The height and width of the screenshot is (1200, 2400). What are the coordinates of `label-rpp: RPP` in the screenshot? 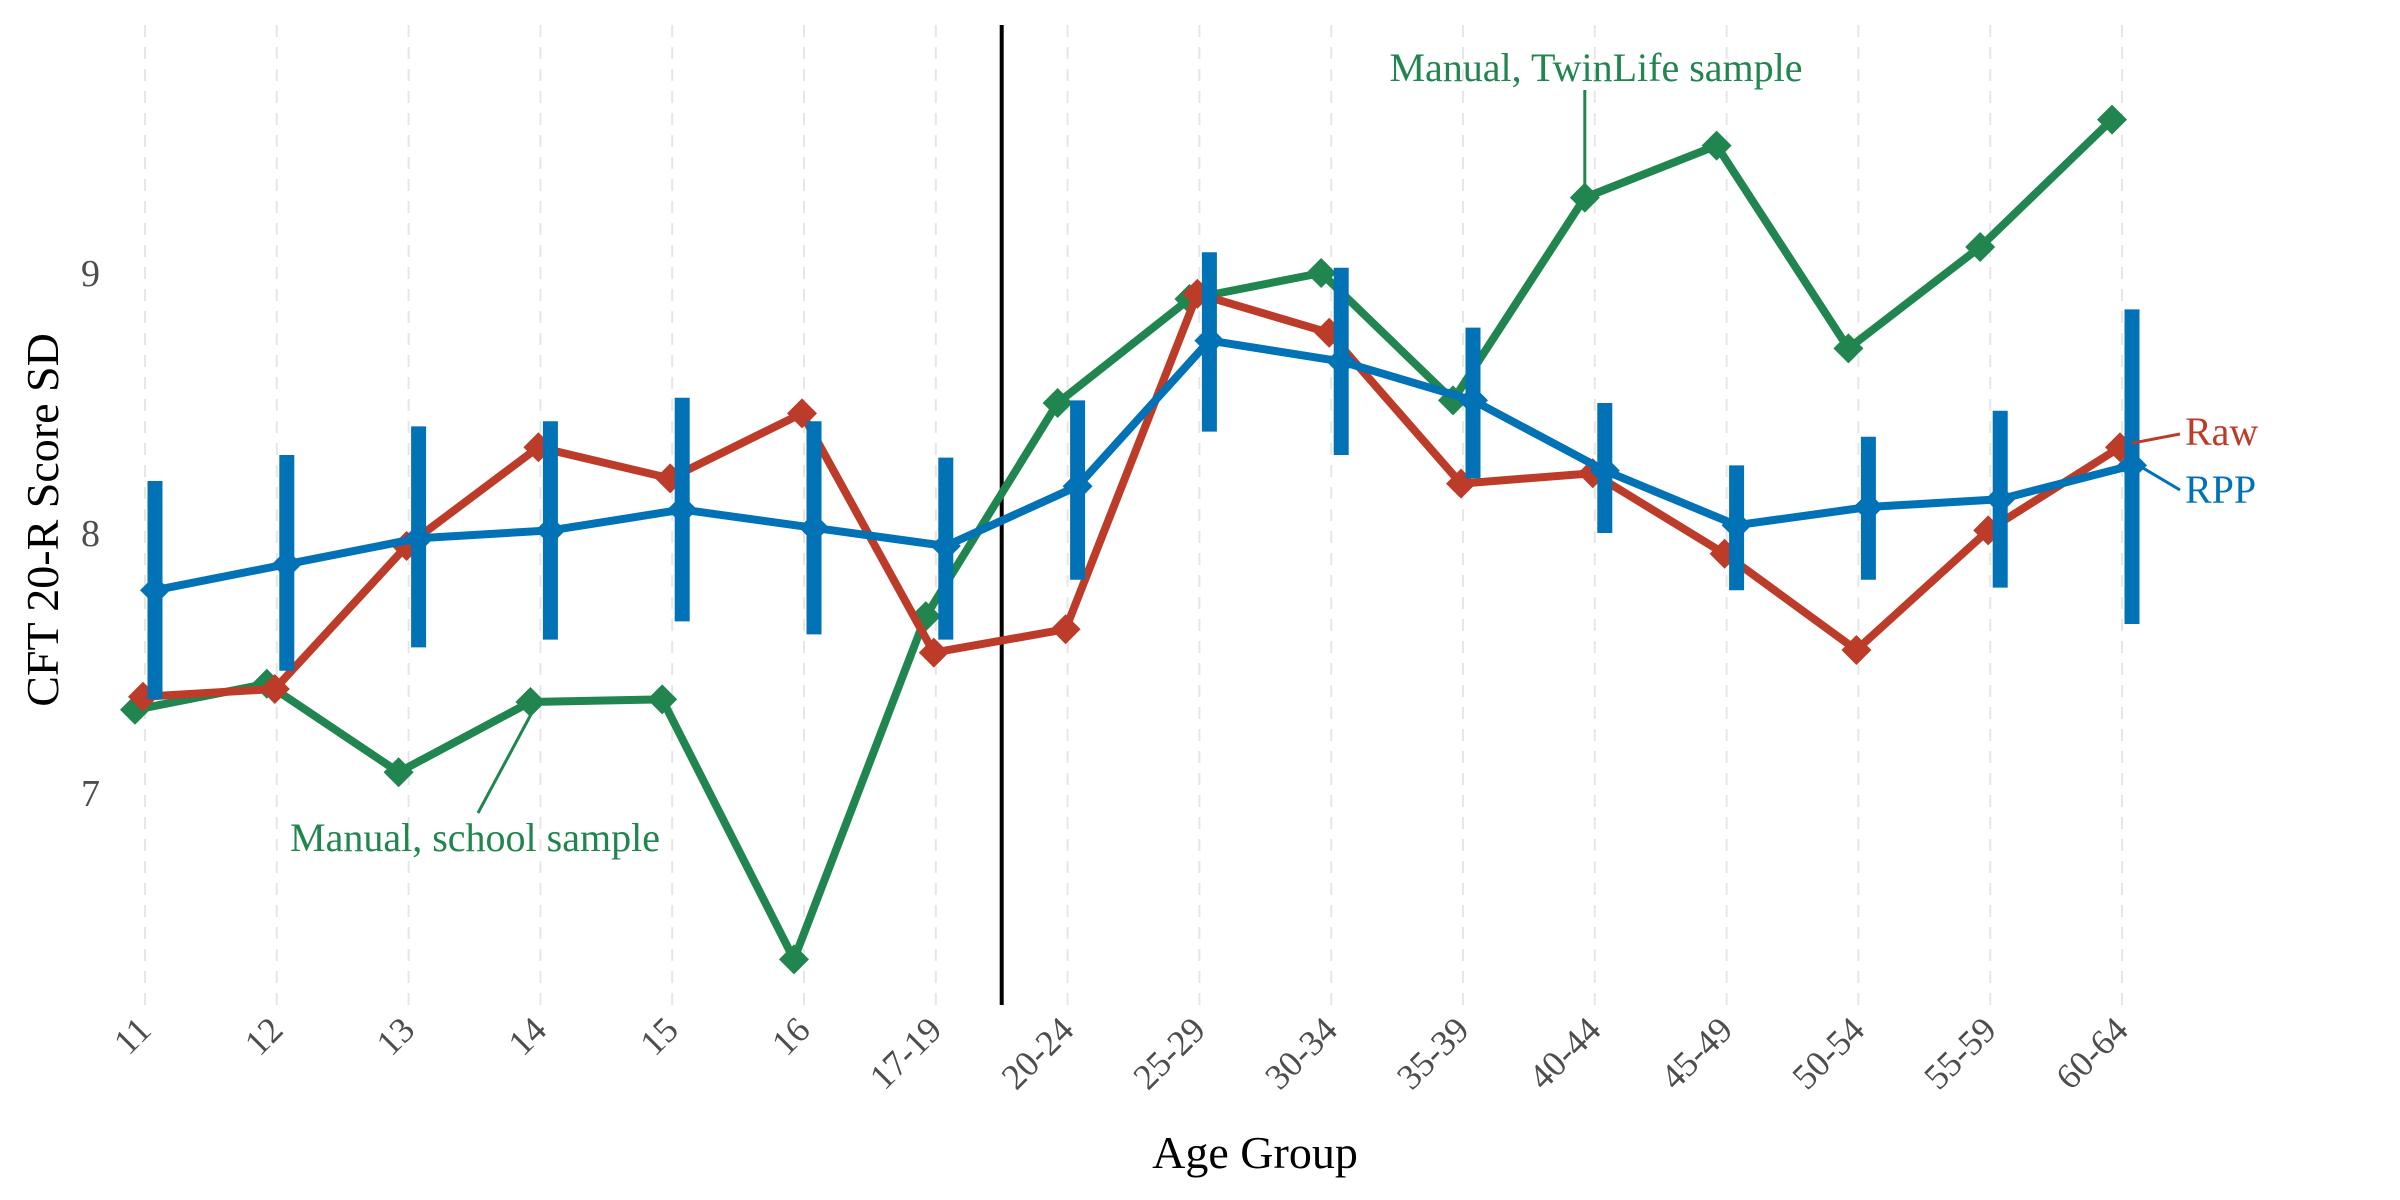 It's located at (2220, 489).